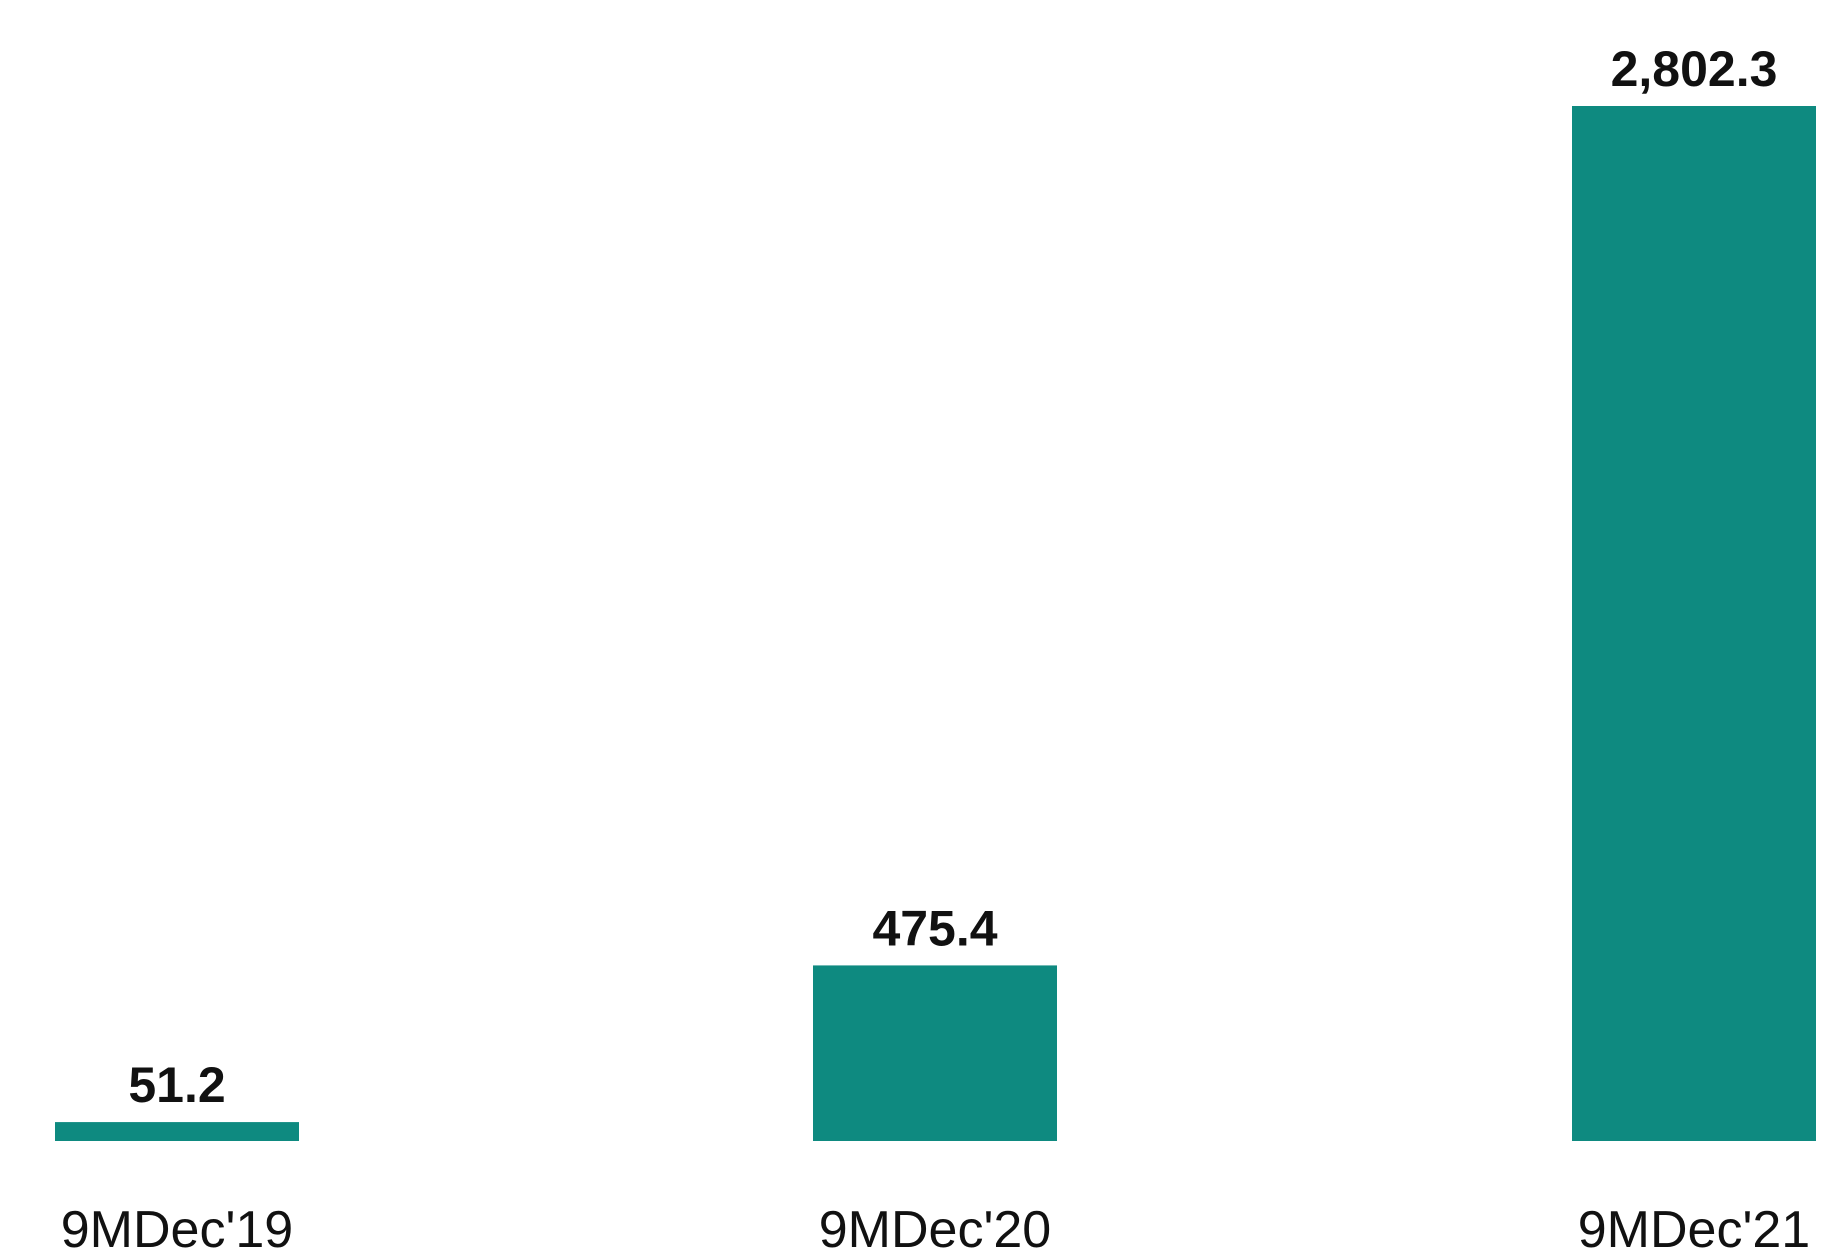  I want to click on category-label-2: 9MDec'20, so click(935, 1226).